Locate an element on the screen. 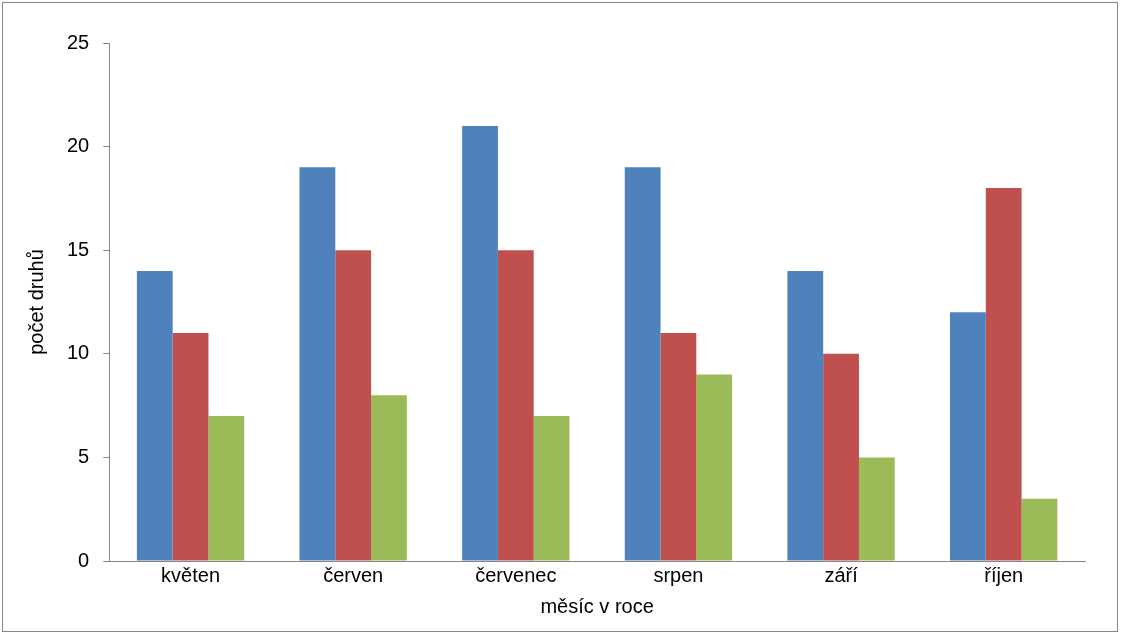 The width and height of the screenshot is (1122, 636). x-tick-label: květen is located at coordinates (191, 574).